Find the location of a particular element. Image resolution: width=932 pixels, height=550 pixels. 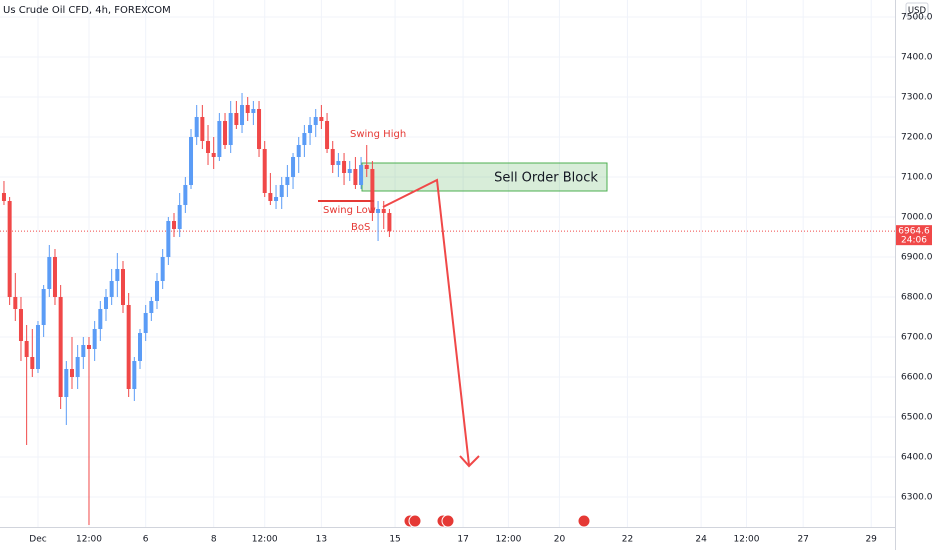

y-tick-label: 6700.0 is located at coordinates (916, 338).